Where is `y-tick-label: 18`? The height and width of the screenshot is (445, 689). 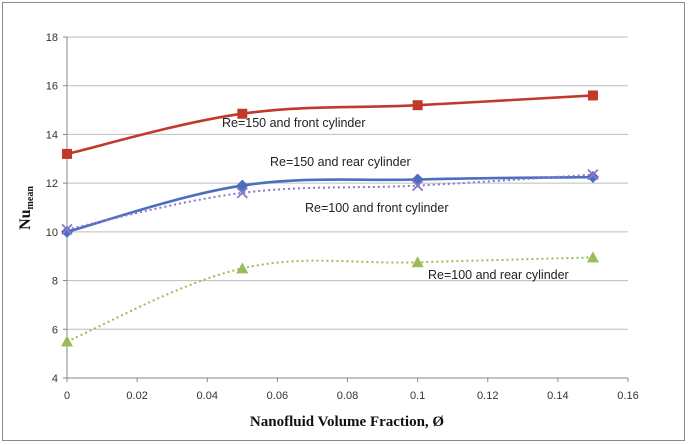 y-tick-label: 18 is located at coordinates (52, 38).